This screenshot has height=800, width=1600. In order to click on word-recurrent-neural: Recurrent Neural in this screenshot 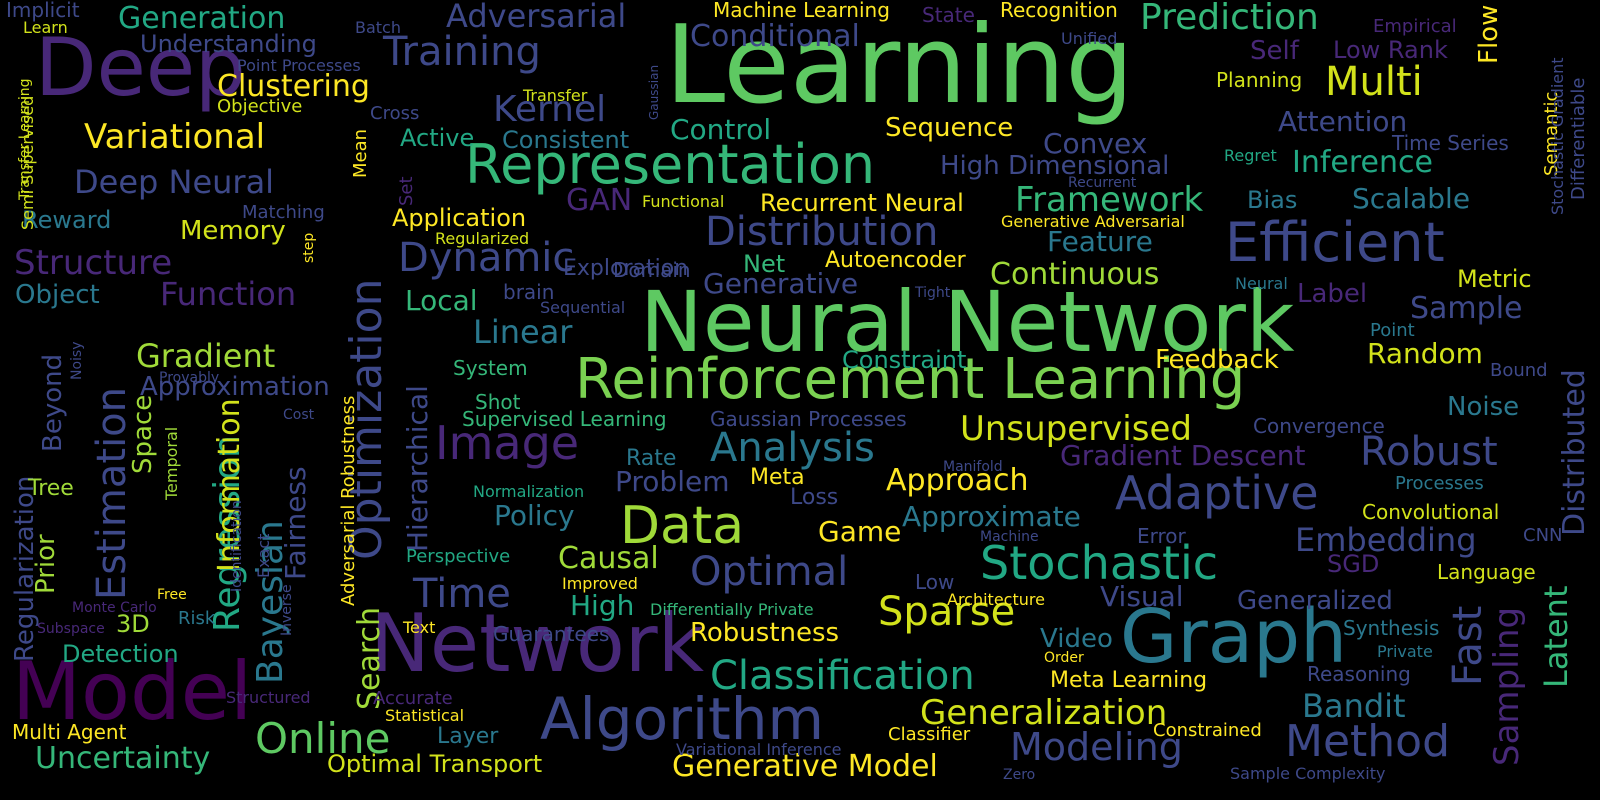, I will do `click(862, 203)`.